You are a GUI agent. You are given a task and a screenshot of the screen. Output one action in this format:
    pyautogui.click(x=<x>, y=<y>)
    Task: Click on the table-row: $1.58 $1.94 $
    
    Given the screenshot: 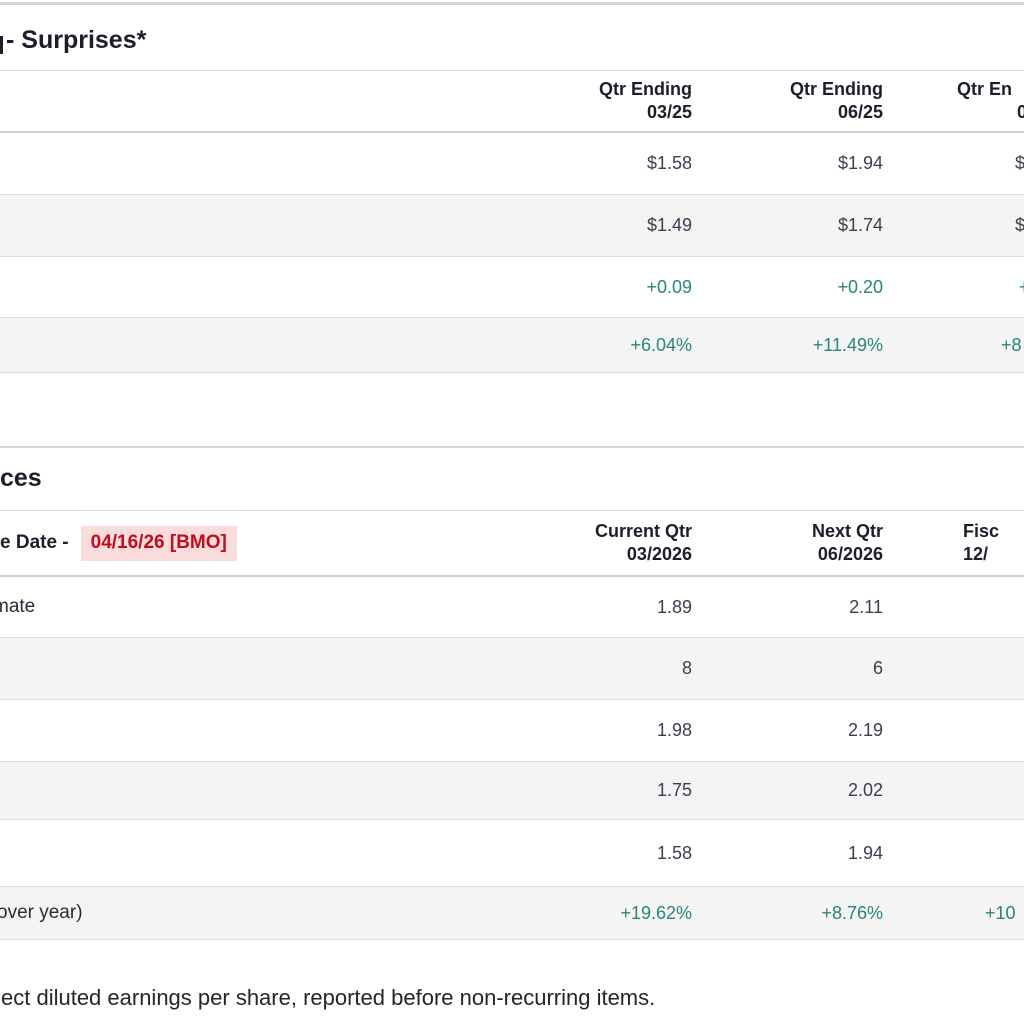 What is the action you would take?
    pyautogui.click(x=512, y=164)
    